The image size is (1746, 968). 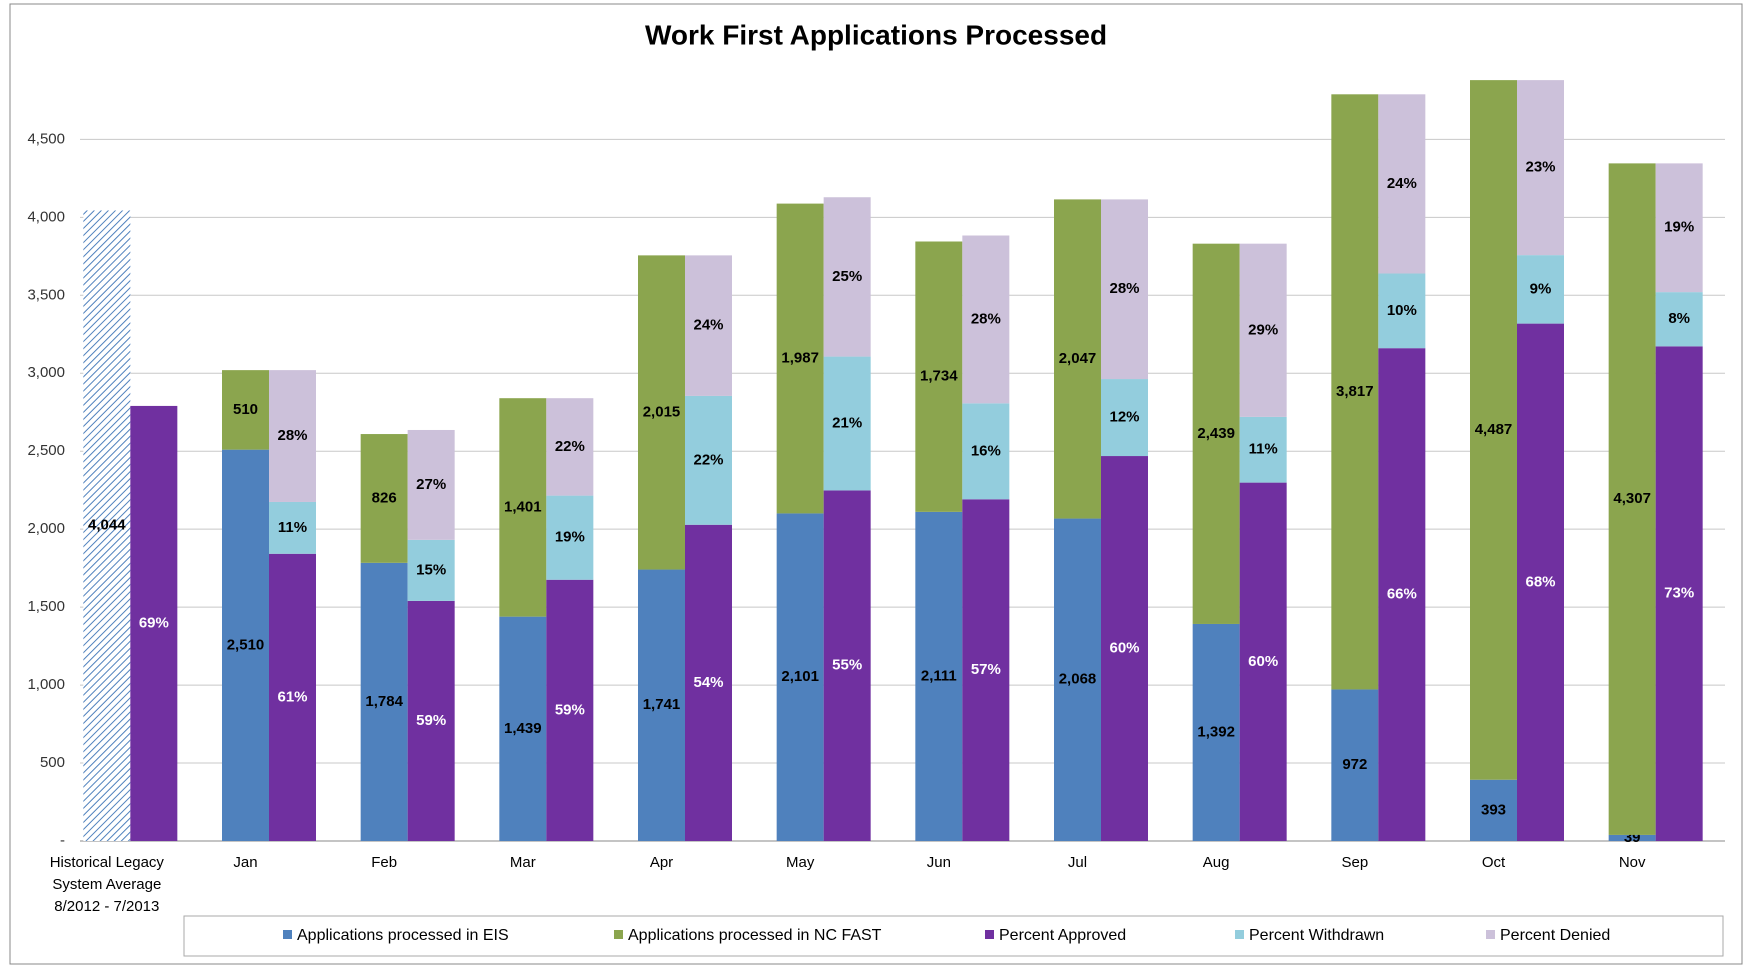 What do you see at coordinates (1493, 862) in the screenshot?
I see `x-tick-label: Oct` at bounding box center [1493, 862].